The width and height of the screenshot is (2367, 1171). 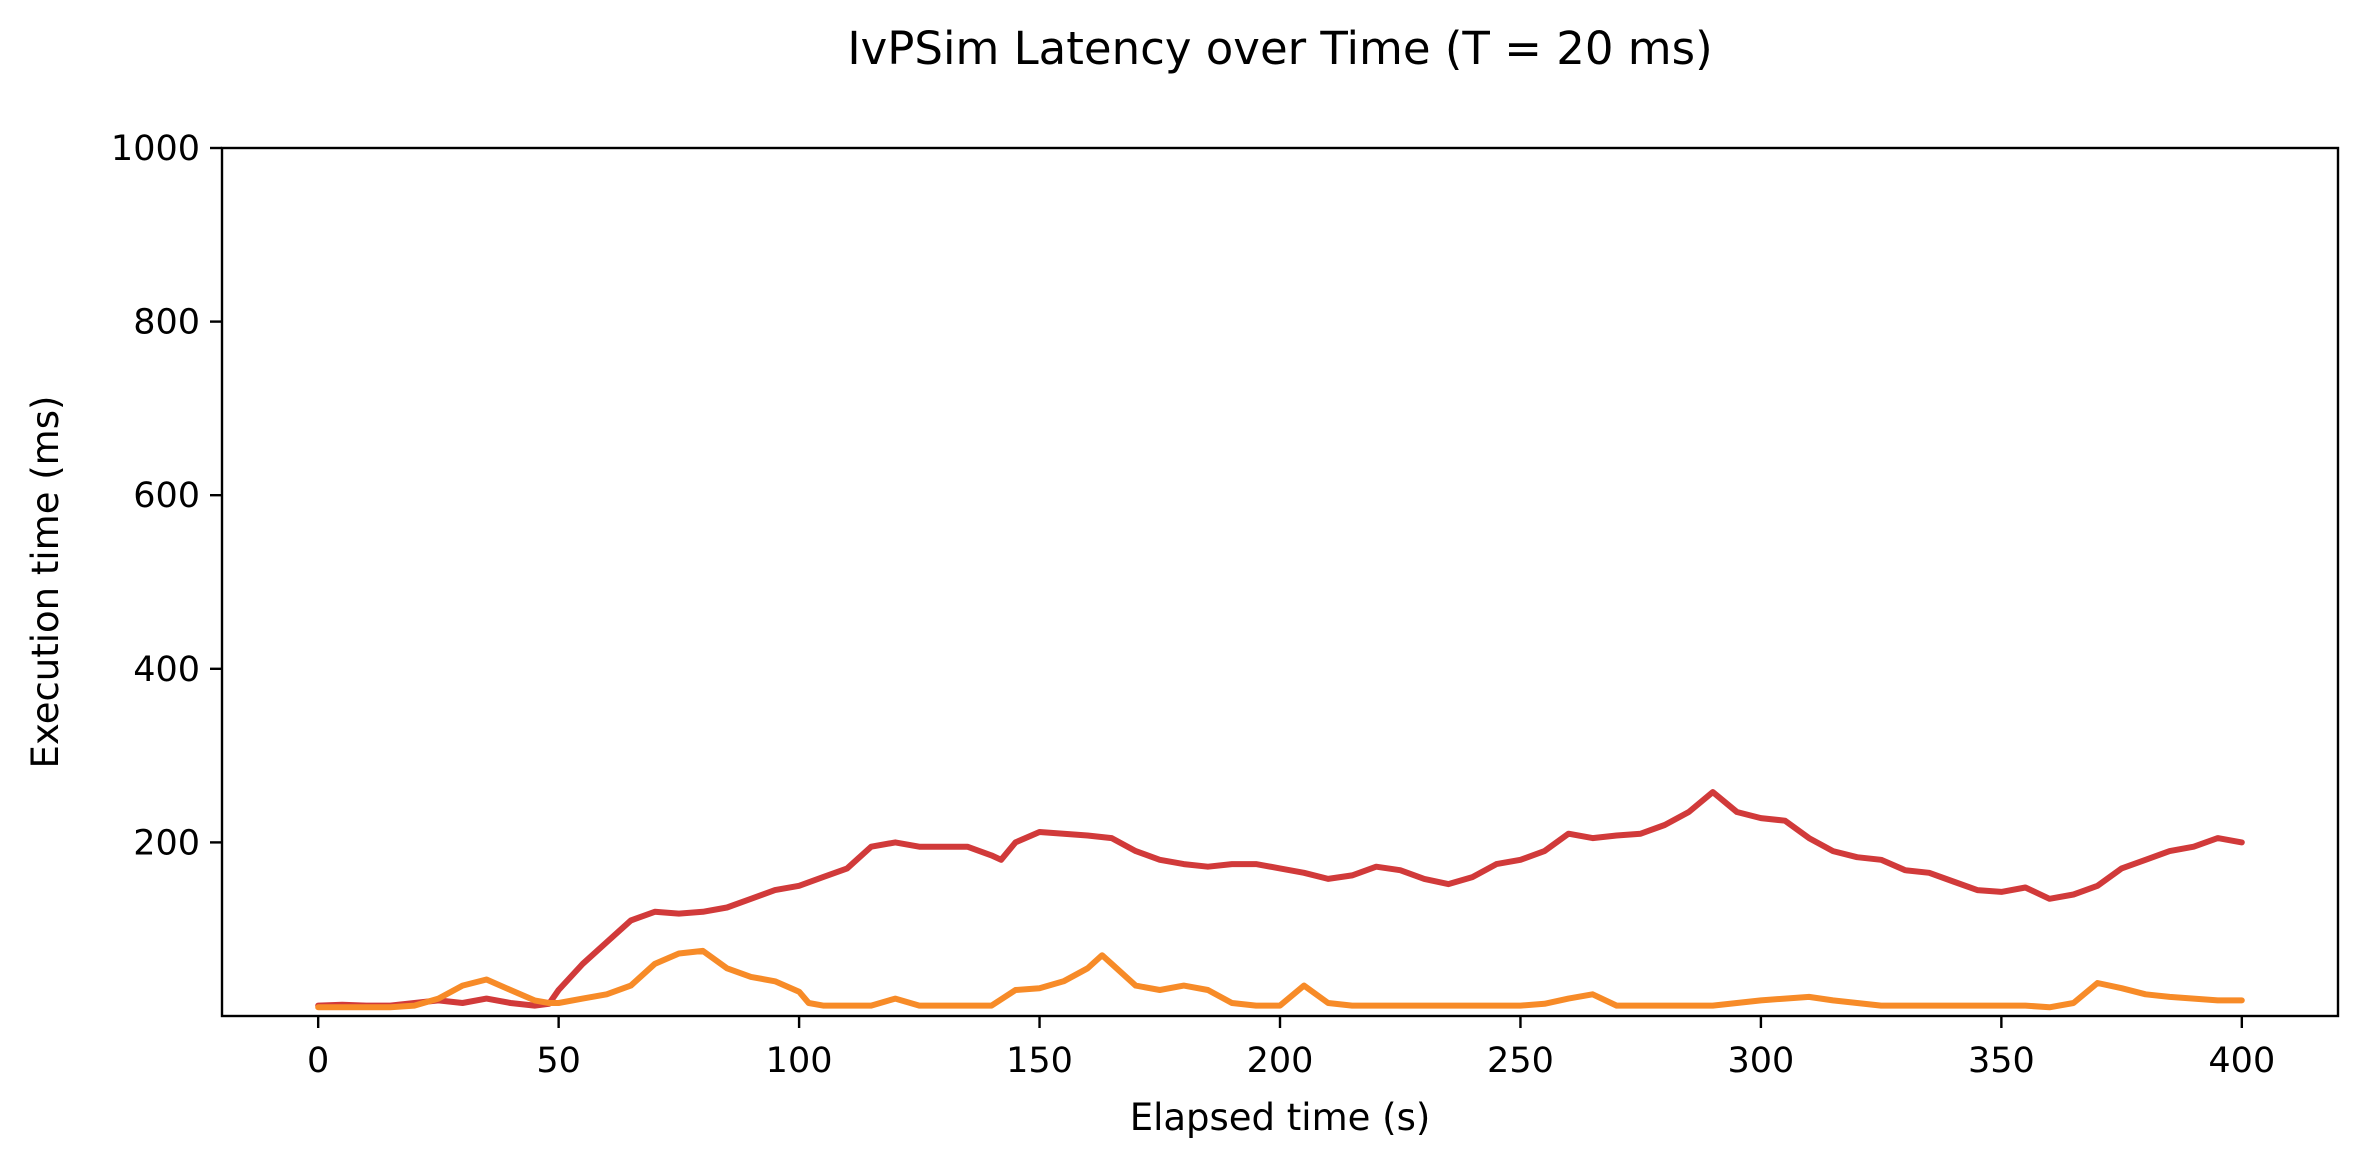 I want to click on x-tick-label: 150, so click(x=1039, y=1061).